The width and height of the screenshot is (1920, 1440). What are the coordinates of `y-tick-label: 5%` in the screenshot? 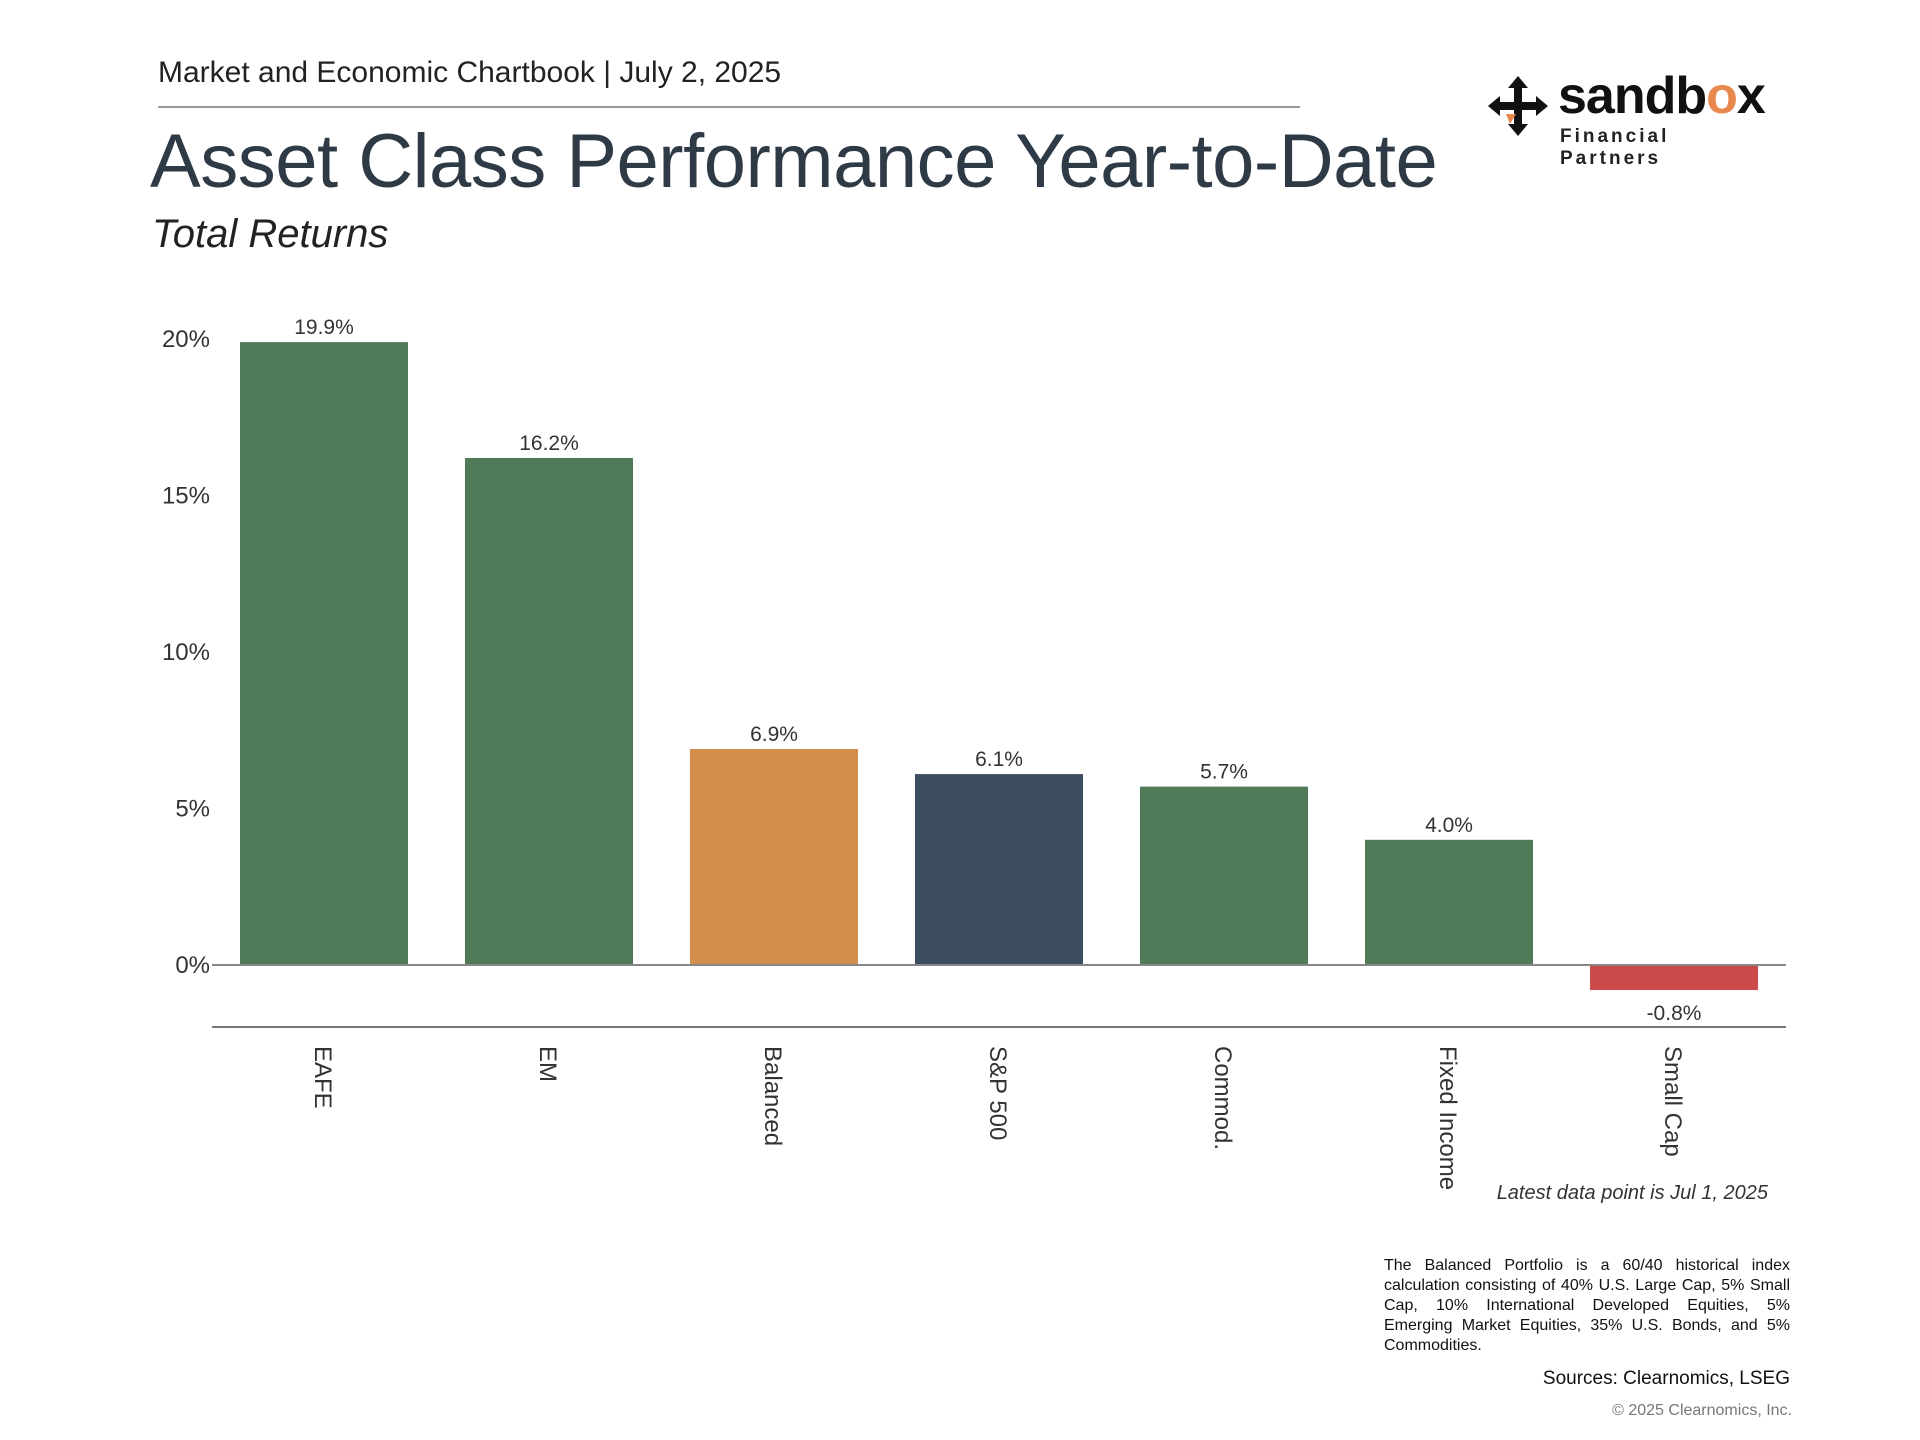 It's located at (192, 809).